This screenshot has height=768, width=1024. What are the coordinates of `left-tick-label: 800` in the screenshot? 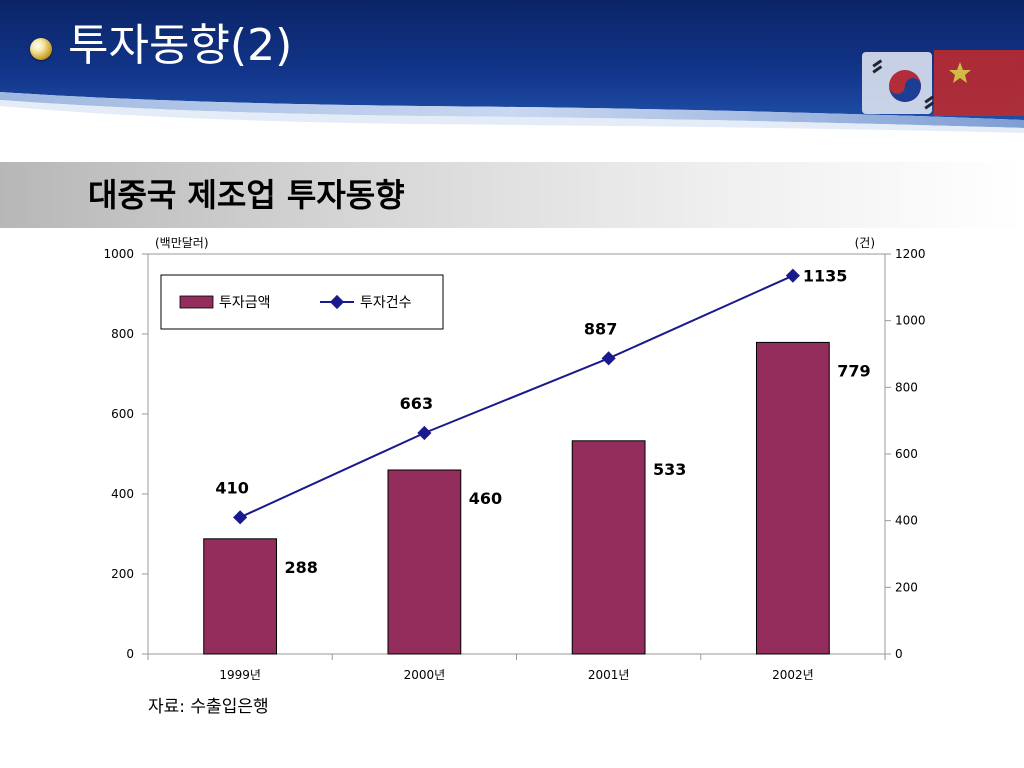 It's located at (122, 334).